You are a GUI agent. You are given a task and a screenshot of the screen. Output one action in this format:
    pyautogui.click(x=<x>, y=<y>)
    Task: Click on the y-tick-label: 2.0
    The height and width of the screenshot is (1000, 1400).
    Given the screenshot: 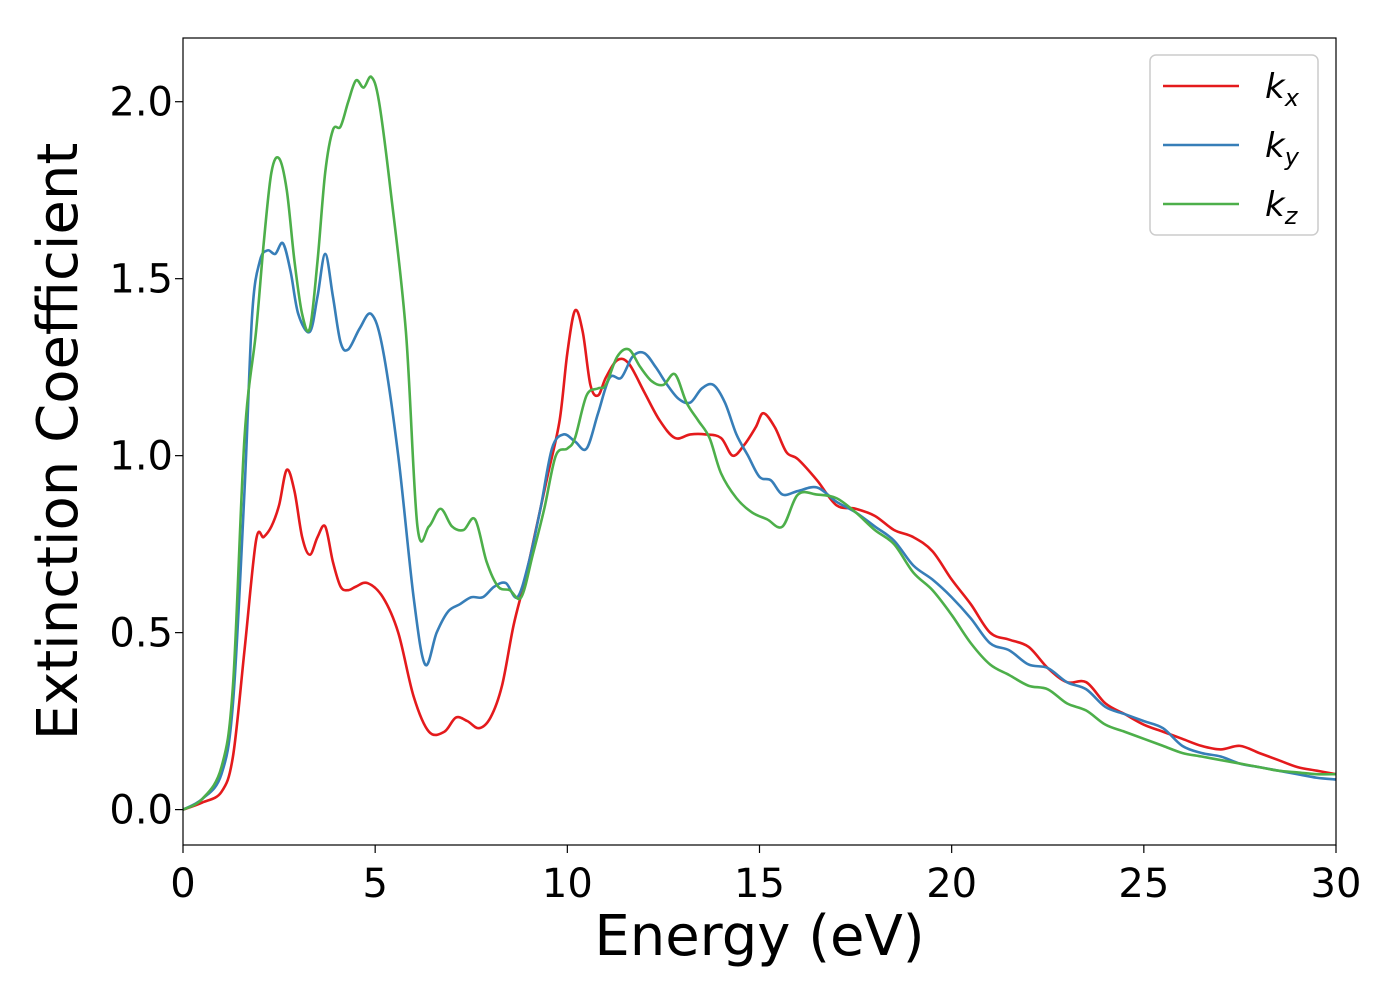 What is the action you would take?
    pyautogui.click(x=141, y=103)
    